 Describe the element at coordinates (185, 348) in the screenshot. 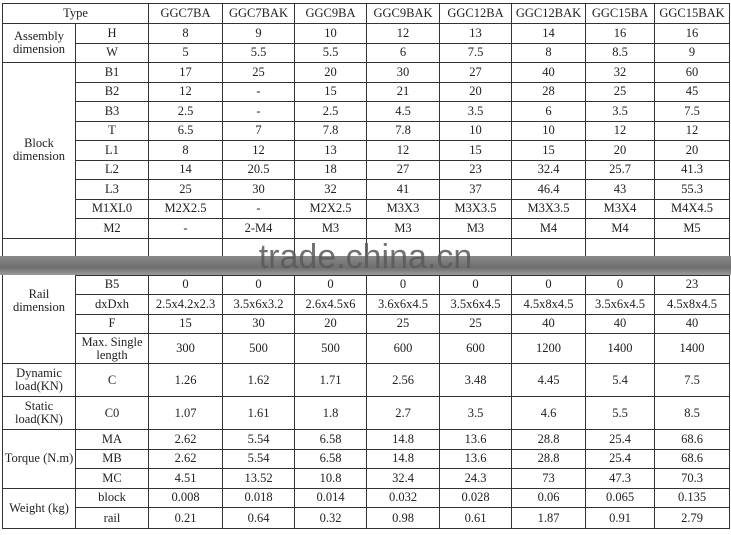

I see `value-cell: 300` at that location.